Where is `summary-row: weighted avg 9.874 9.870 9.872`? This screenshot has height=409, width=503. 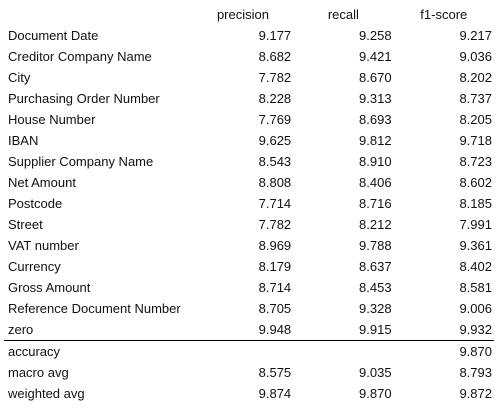 summary-row: weighted avg 9.874 9.870 9.872 is located at coordinates (249, 393).